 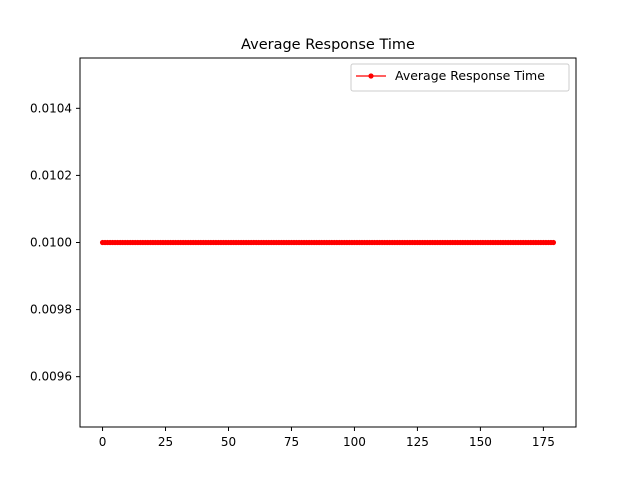 What do you see at coordinates (165, 442) in the screenshot?
I see `x-tick-label: 25` at bounding box center [165, 442].